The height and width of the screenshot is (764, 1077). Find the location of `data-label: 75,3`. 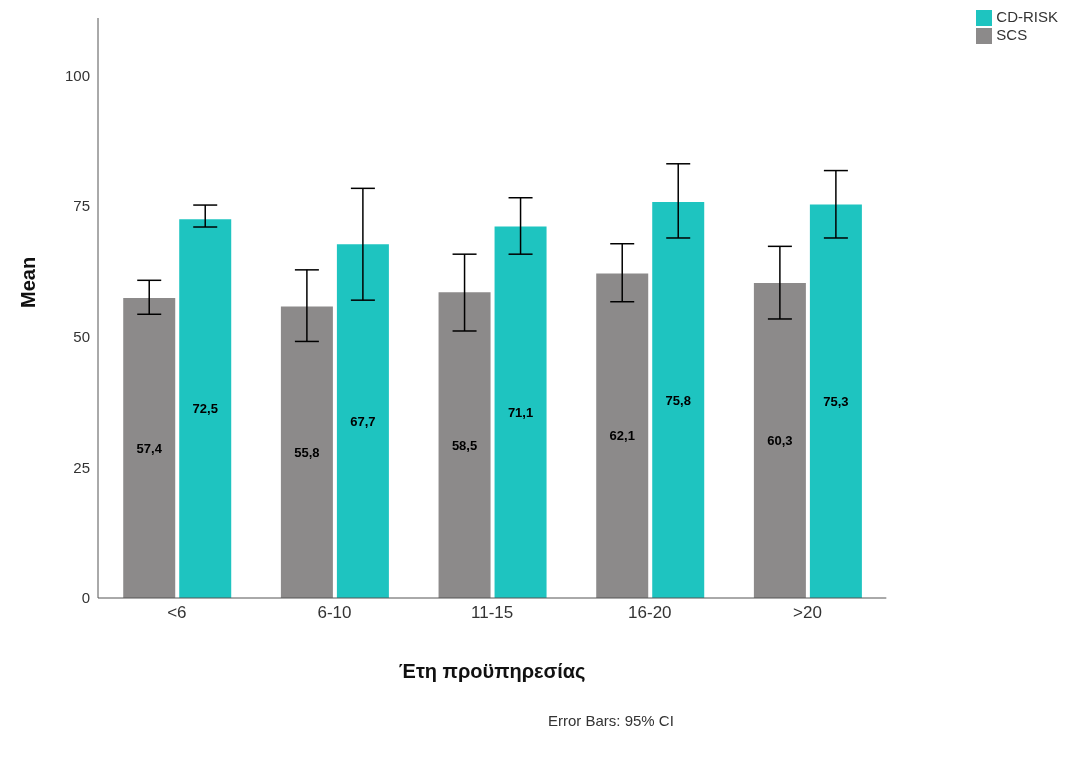

data-label: 75,3 is located at coordinates (836, 401).